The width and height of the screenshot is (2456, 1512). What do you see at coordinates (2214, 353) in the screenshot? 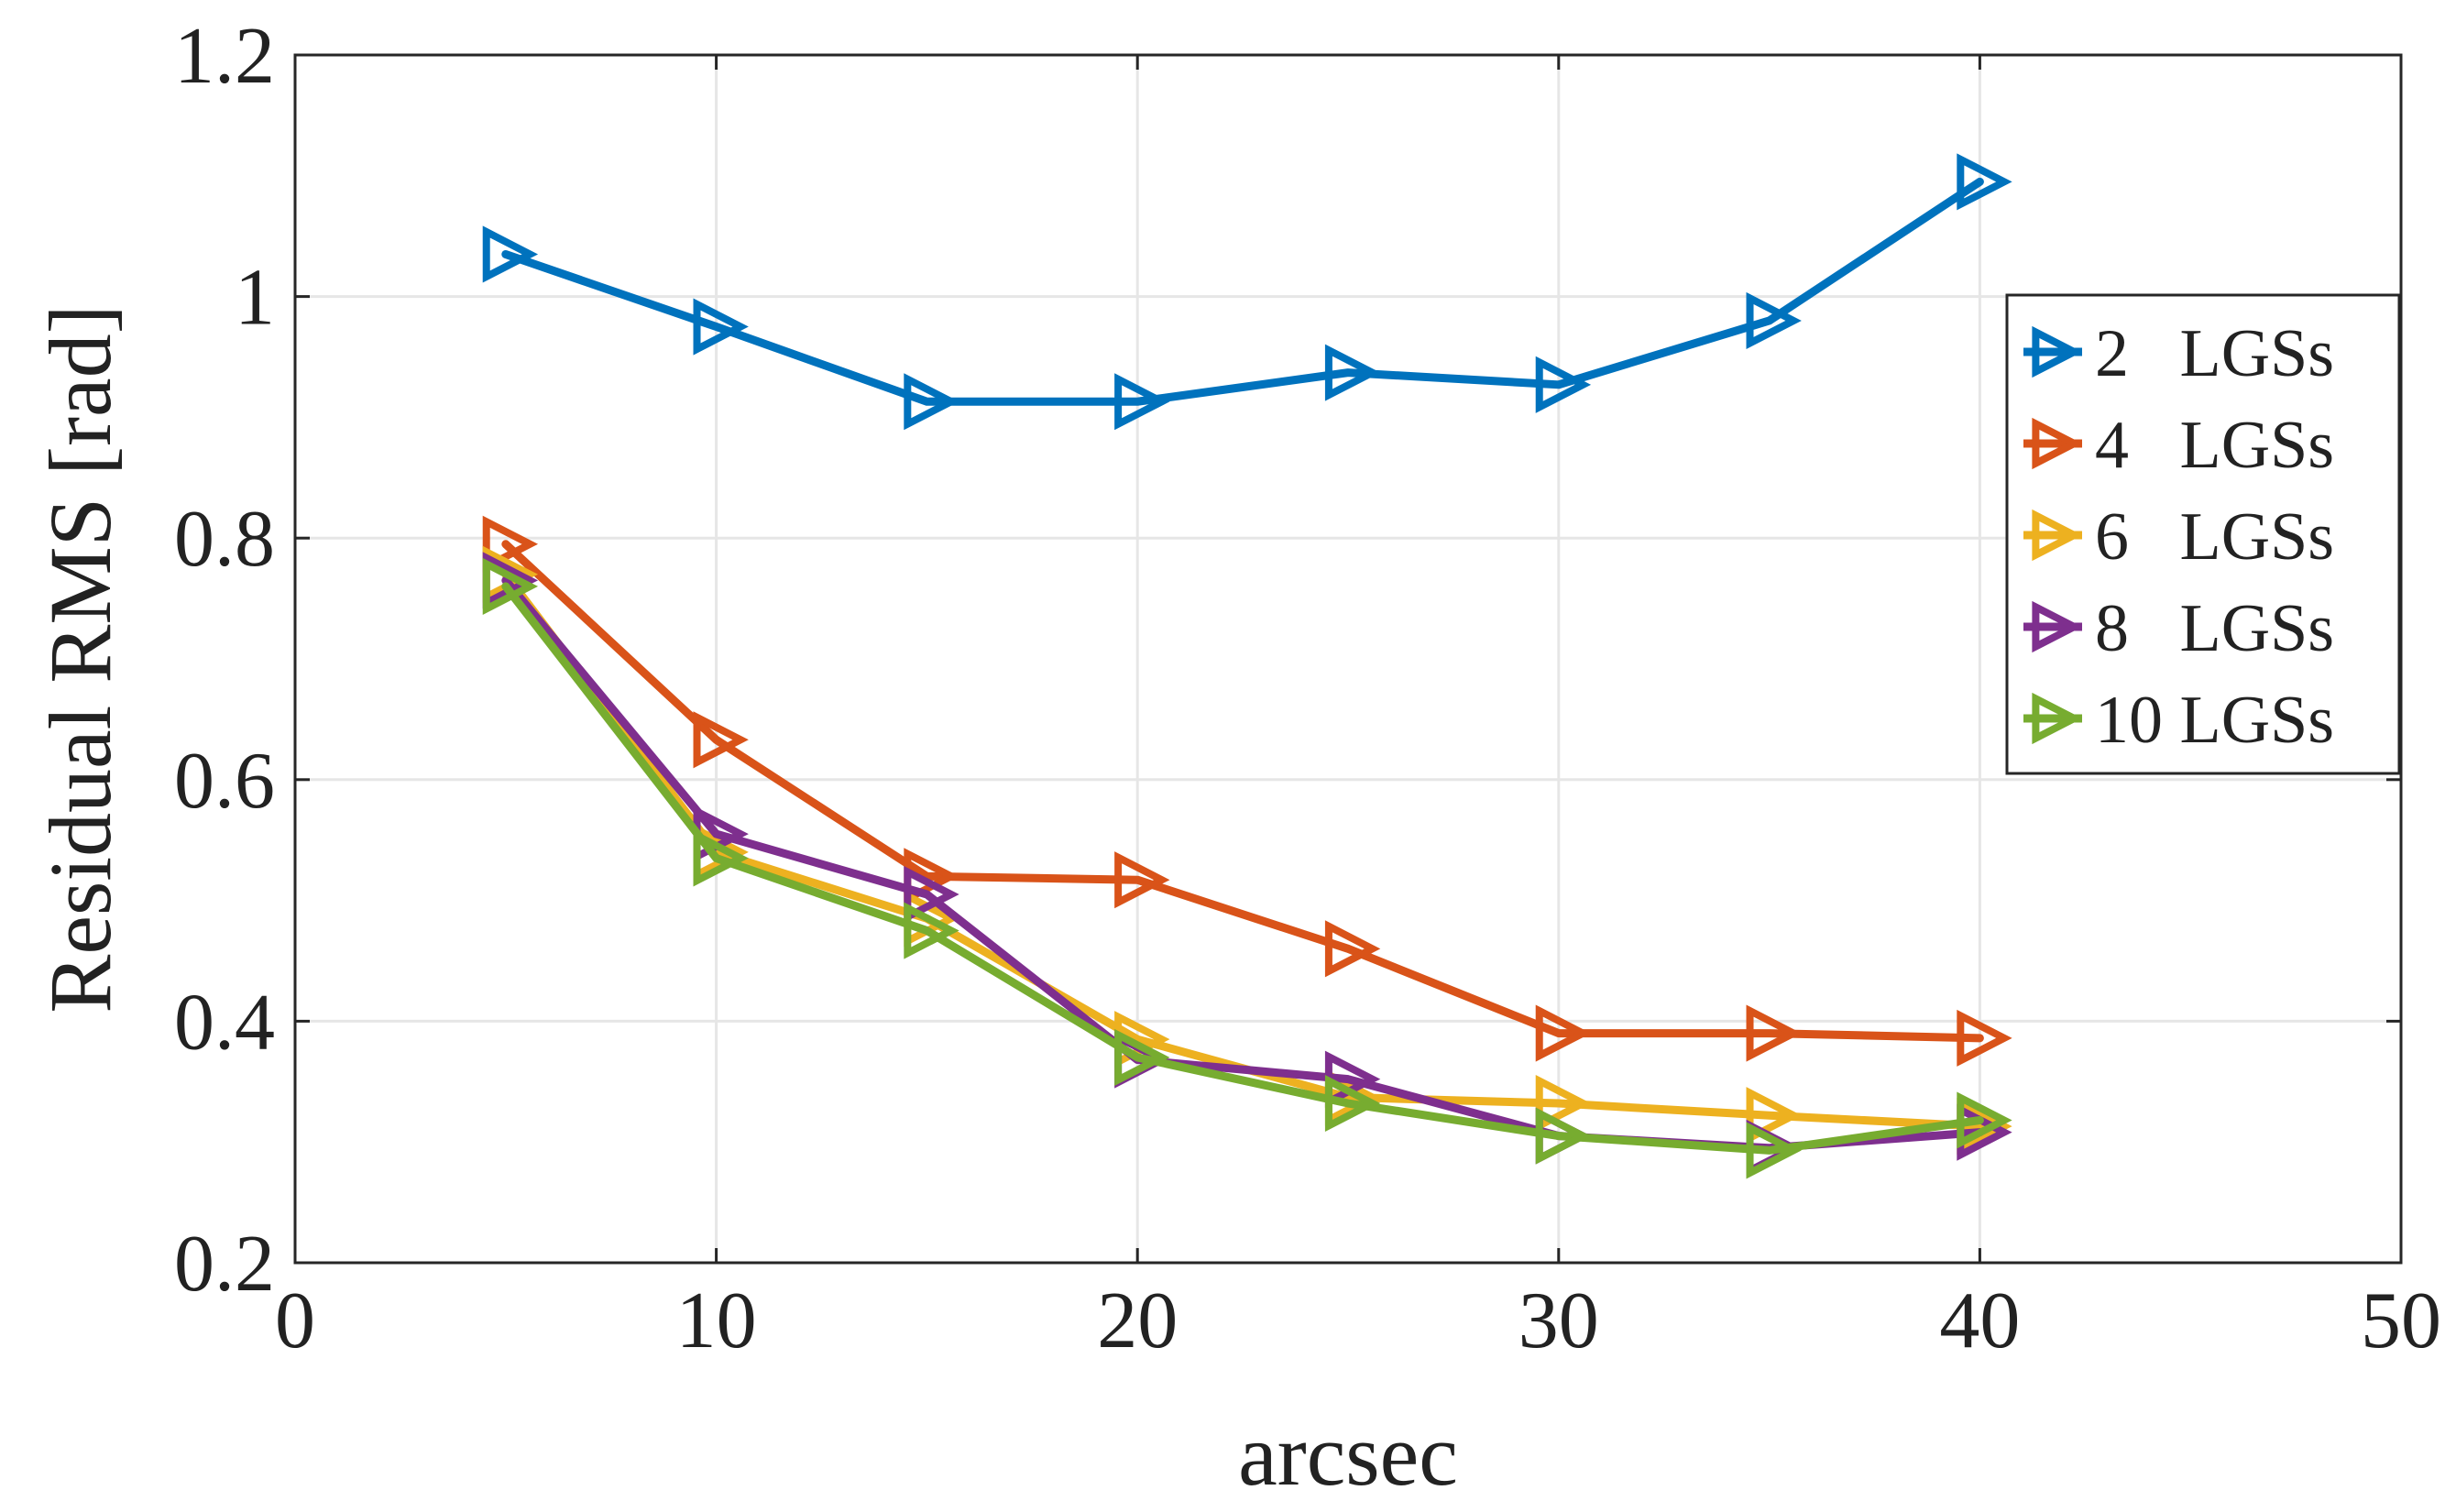
I see `legend-label: 2 LGSs` at bounding box center [2214, 353].